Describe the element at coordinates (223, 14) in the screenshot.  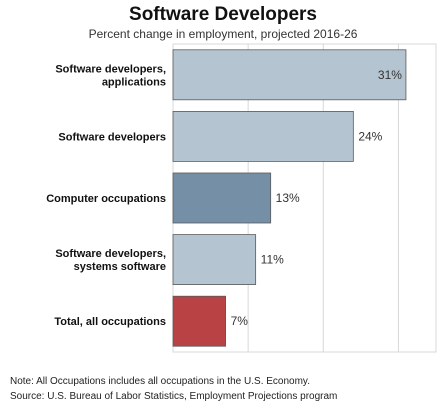
I see `chart-title: Software Developers` at that location.